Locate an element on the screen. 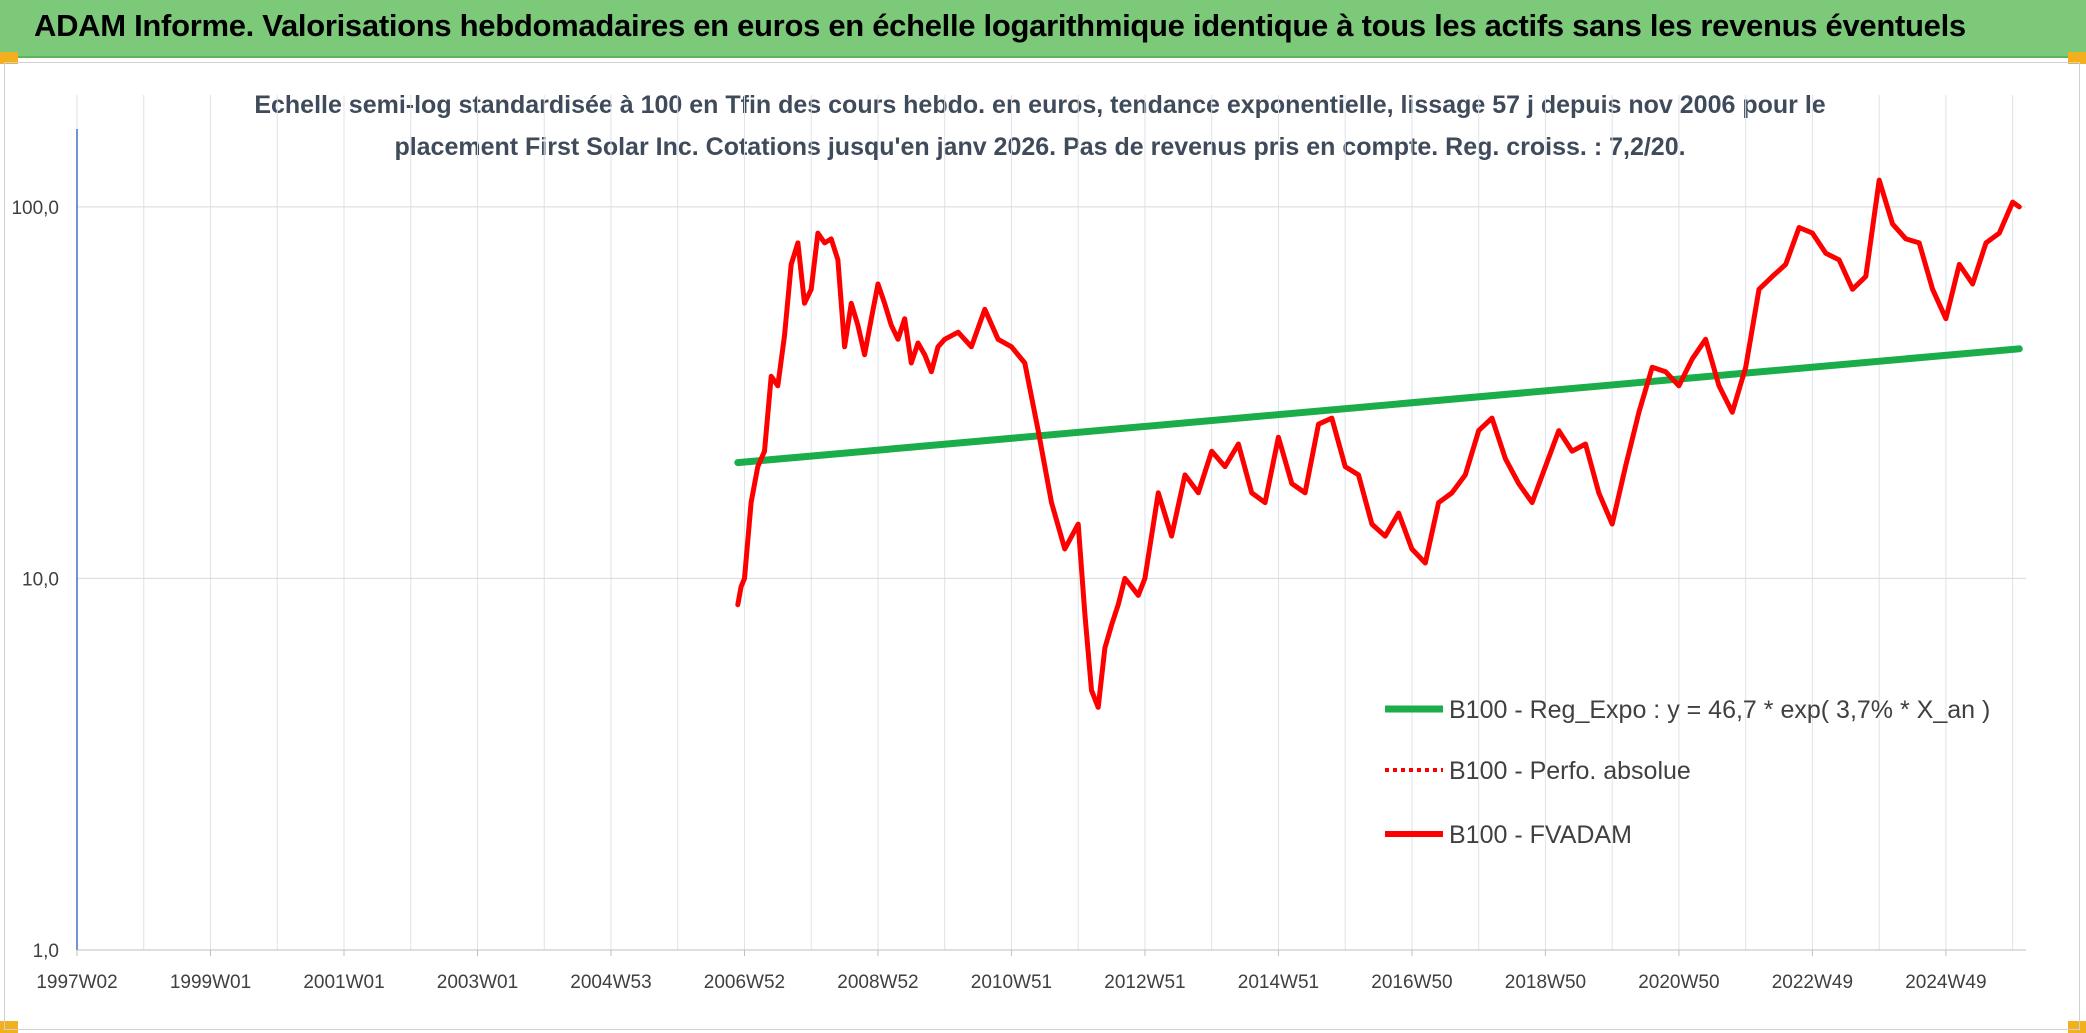 Image resolution: width=2086 pixels, height=1033 pixels. x-tick-label: 2016W50 is located at coordinates (1411, 982).